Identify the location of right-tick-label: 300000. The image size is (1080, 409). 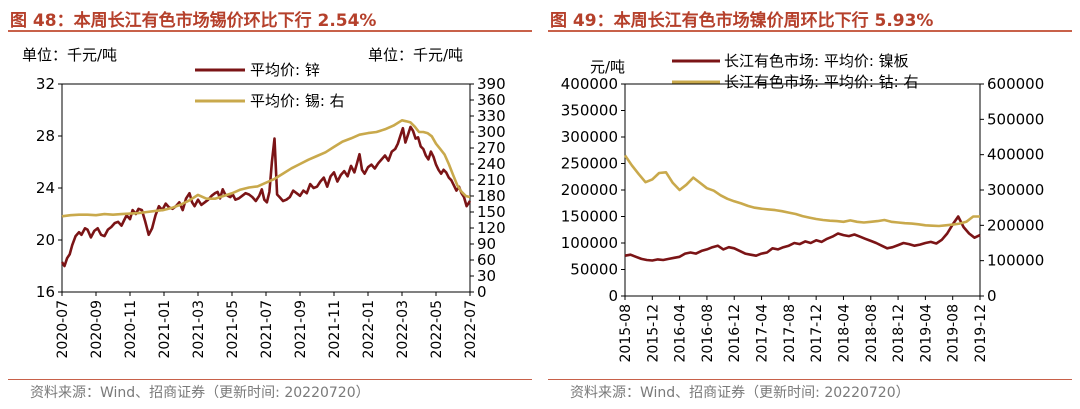
(1015, 190).